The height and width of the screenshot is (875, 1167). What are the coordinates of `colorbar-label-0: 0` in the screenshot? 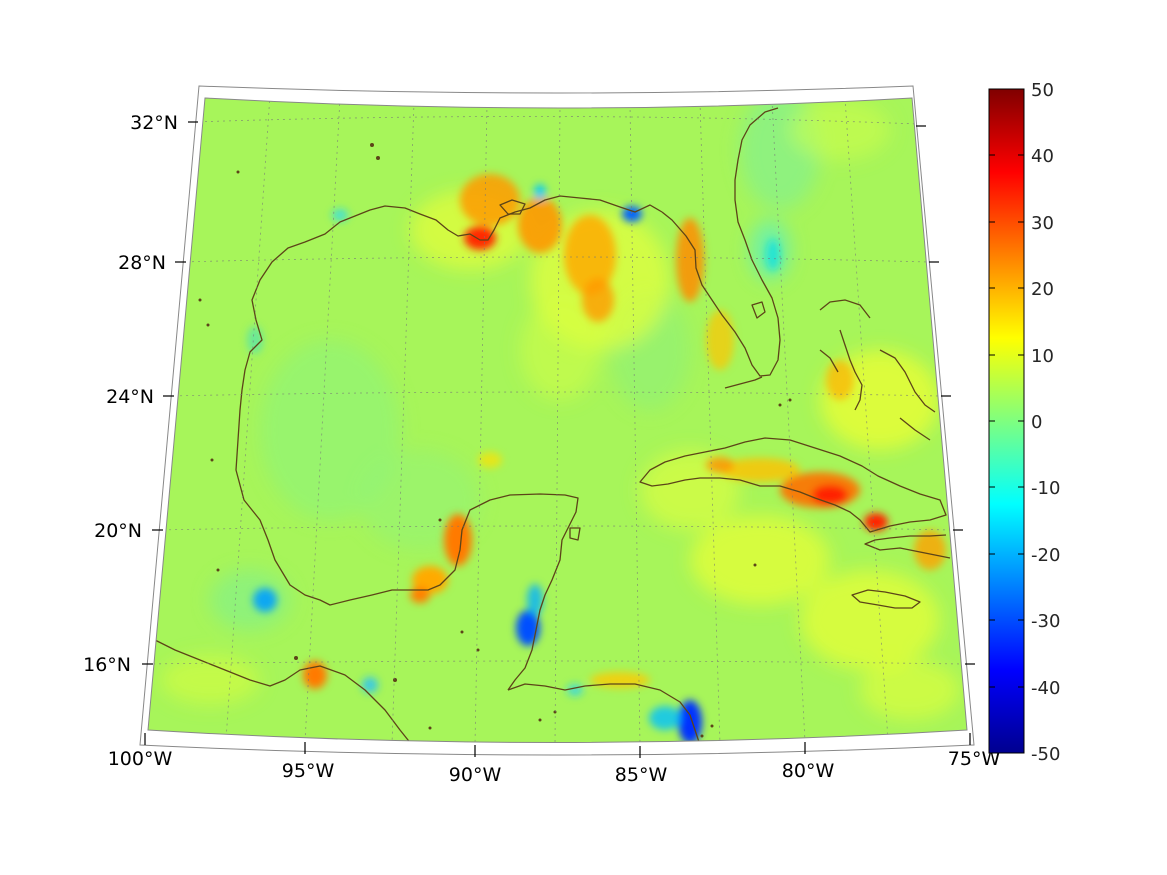 It's located at (1036, 422).